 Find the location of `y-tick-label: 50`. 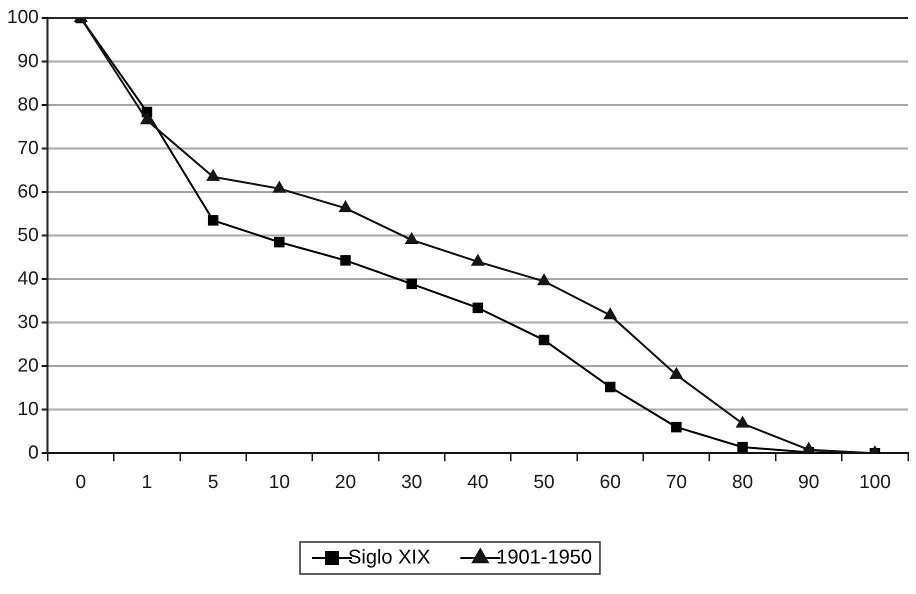

y-tick-label: 50 is located at coordinates (28, 235).